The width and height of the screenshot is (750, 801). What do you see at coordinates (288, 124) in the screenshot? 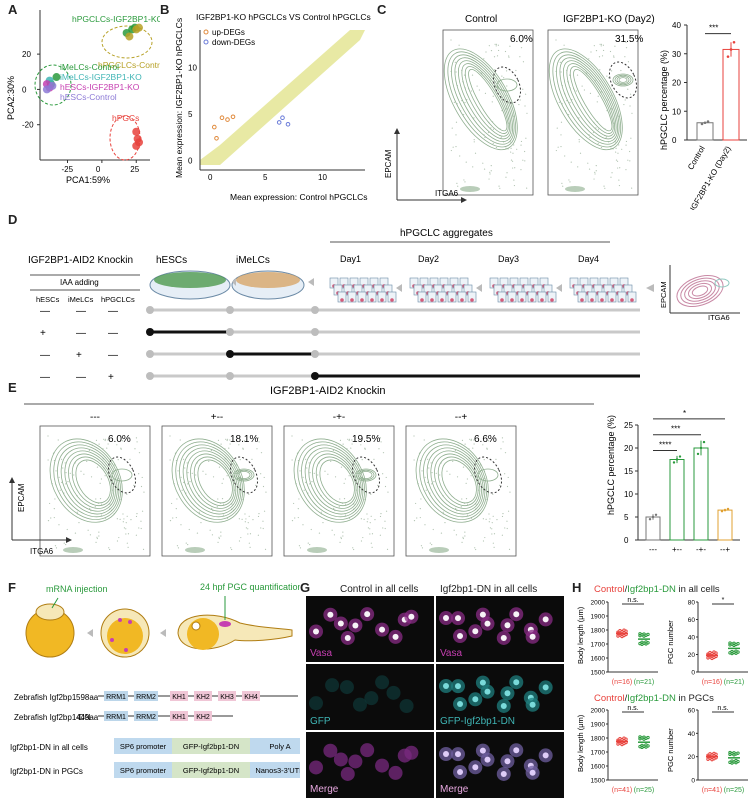
I see `down-deg-point` at bounding box center [288, 124].